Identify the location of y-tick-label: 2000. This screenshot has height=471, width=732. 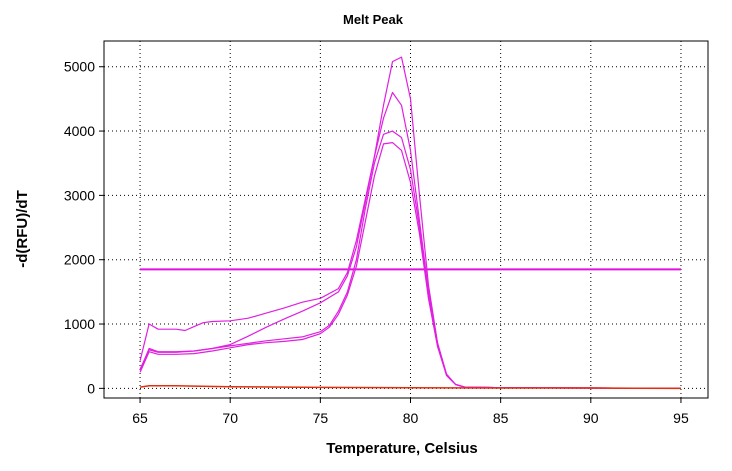
(79, 260).